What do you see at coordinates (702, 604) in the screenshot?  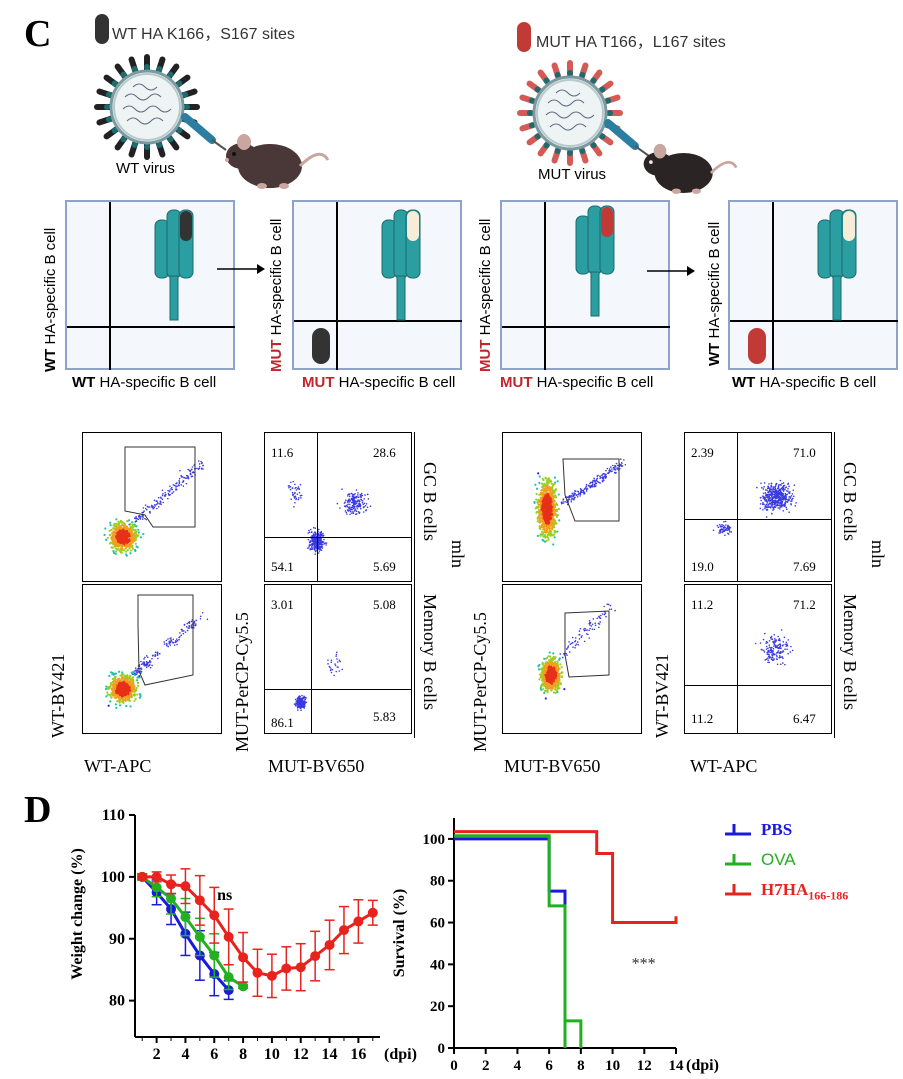 I see `quadrant-ul: 11.2` at bounding box center [702, 604].